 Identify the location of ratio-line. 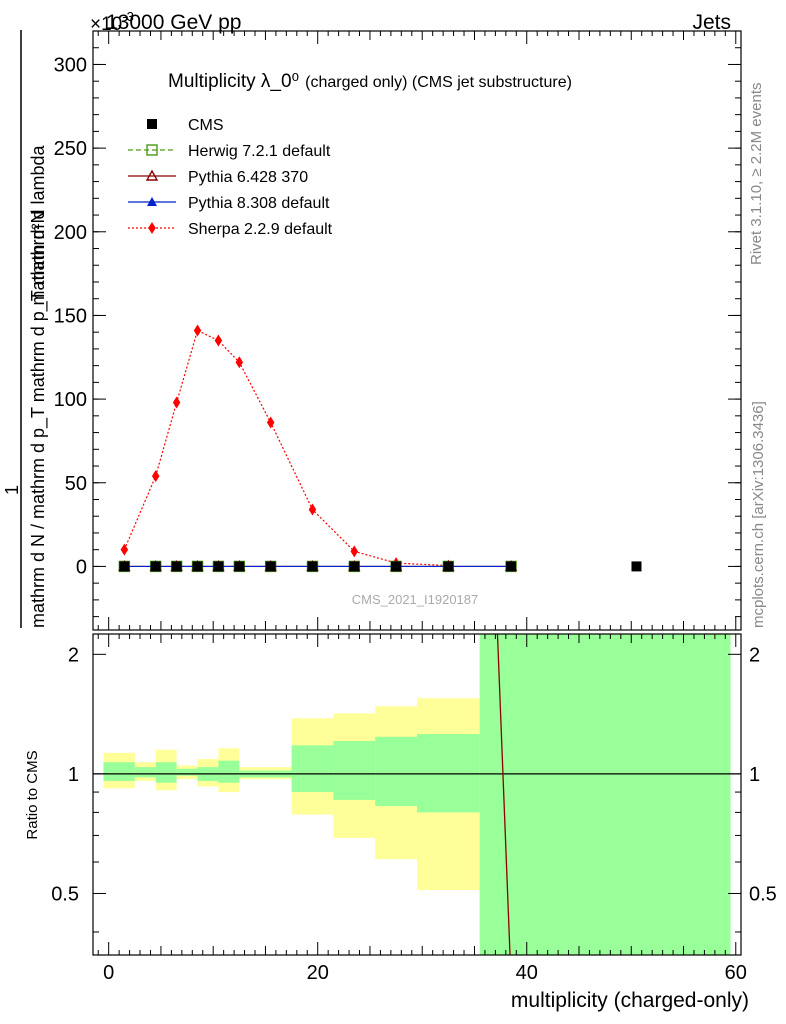
(503, 794).